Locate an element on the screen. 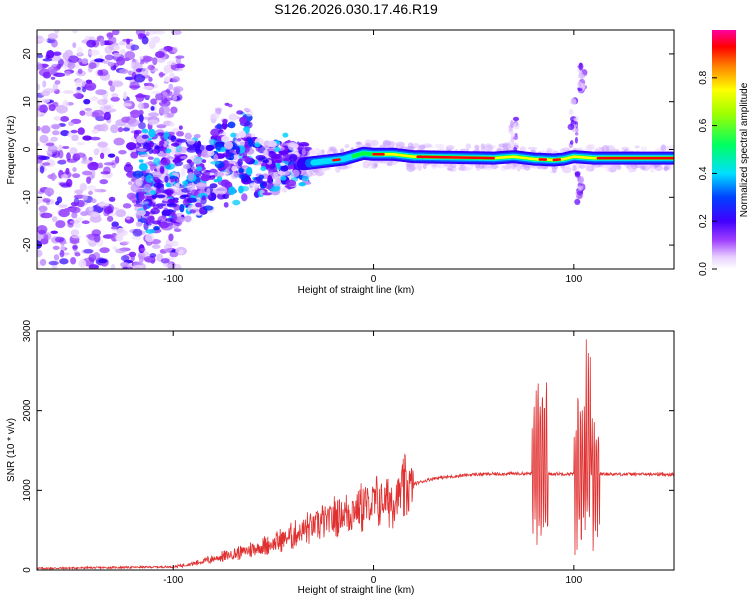  snr-ytick-label: 0 is located at coordinates (27, 570).